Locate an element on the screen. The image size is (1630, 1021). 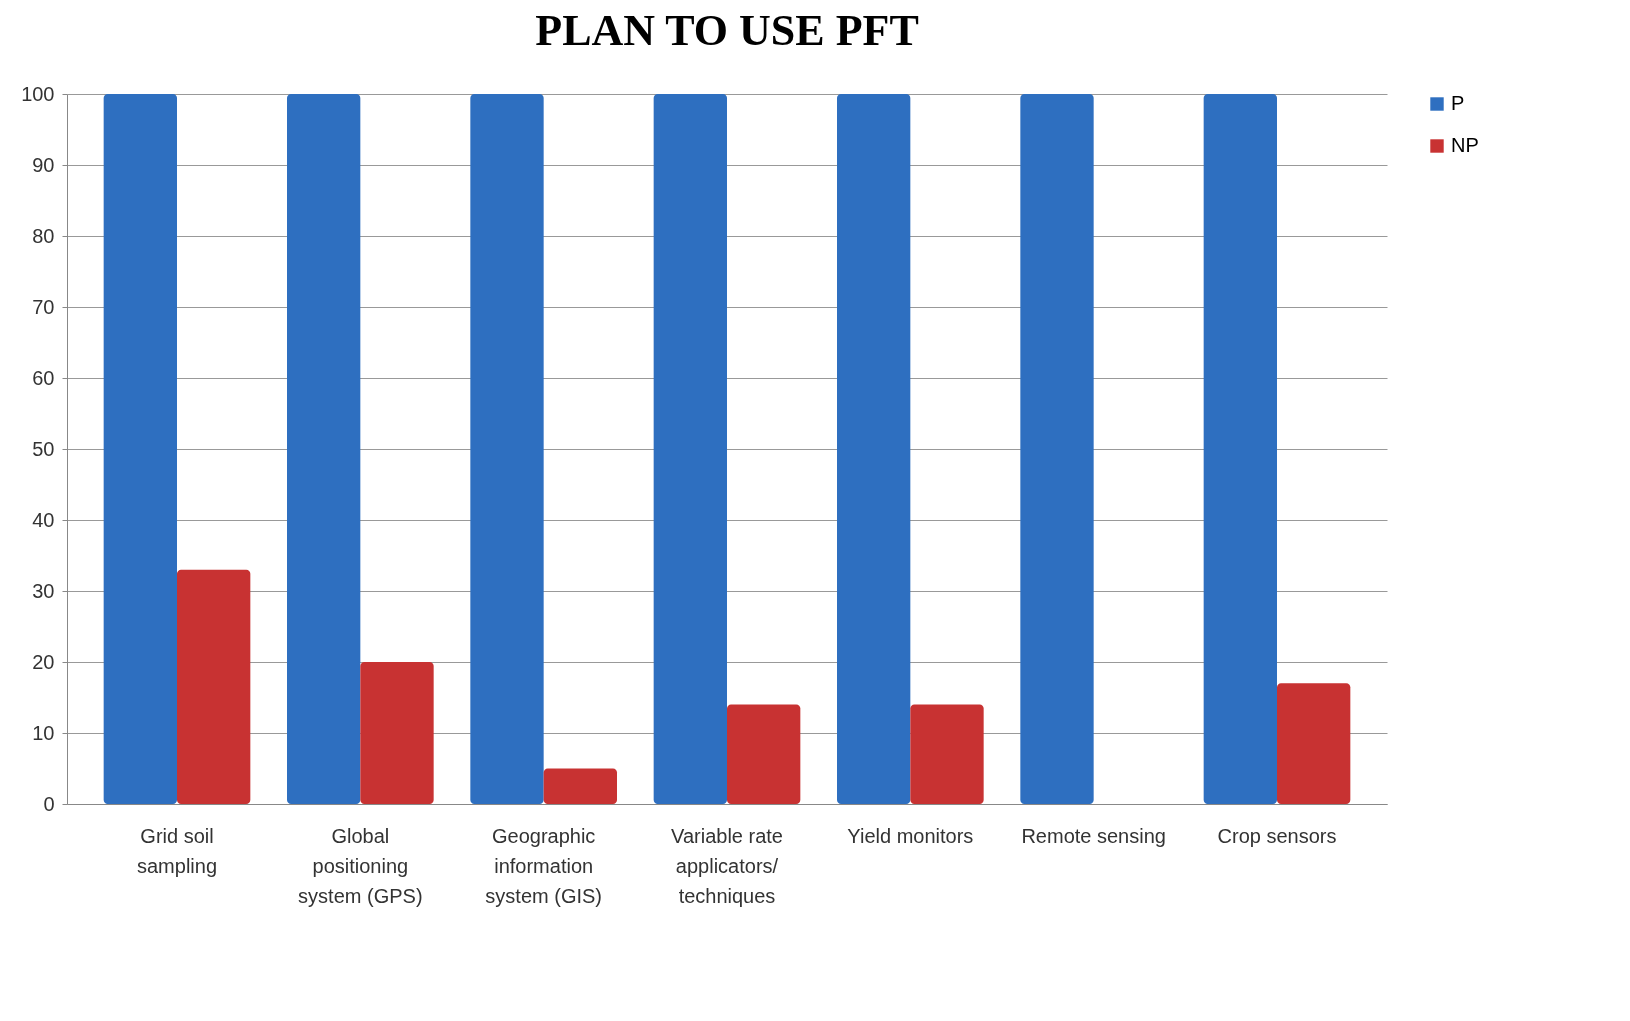
y-tick-label: 20 is located at coordinates (43, 661).